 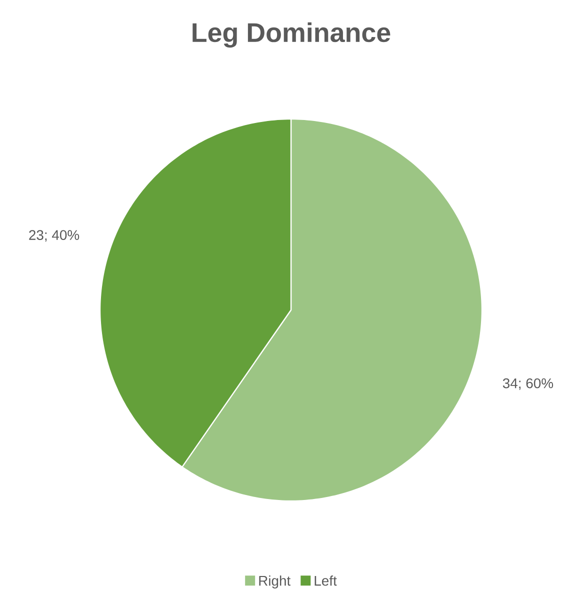 I want to click on legend-label: Right, so click(x=275, y=581).